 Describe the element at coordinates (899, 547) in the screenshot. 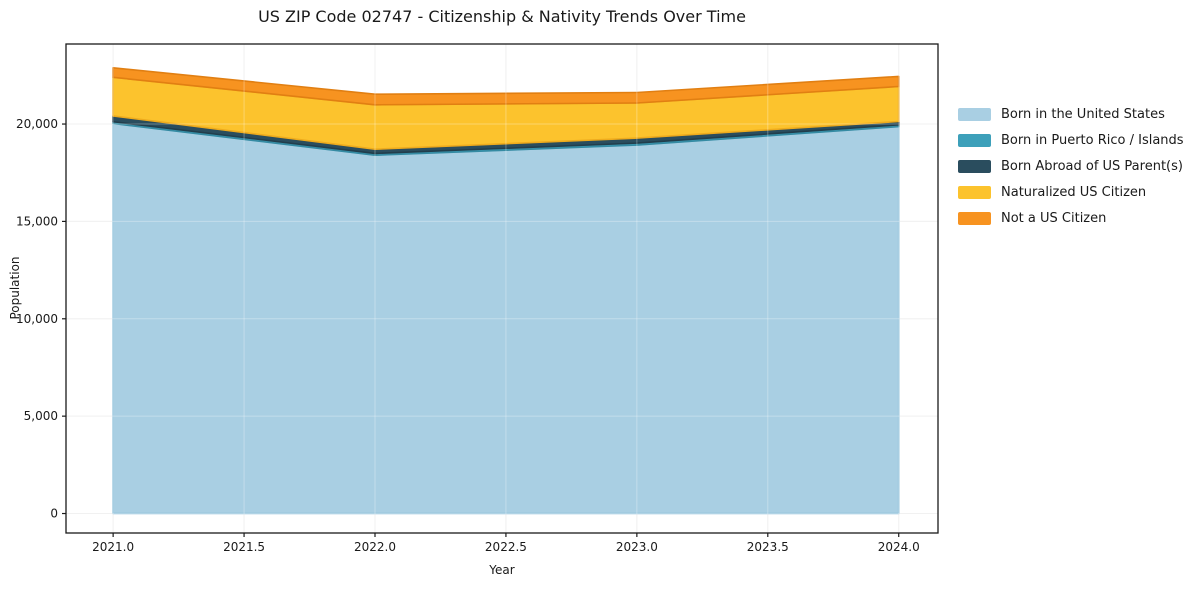

I see `x-tick-label: 2024.0` at that location.